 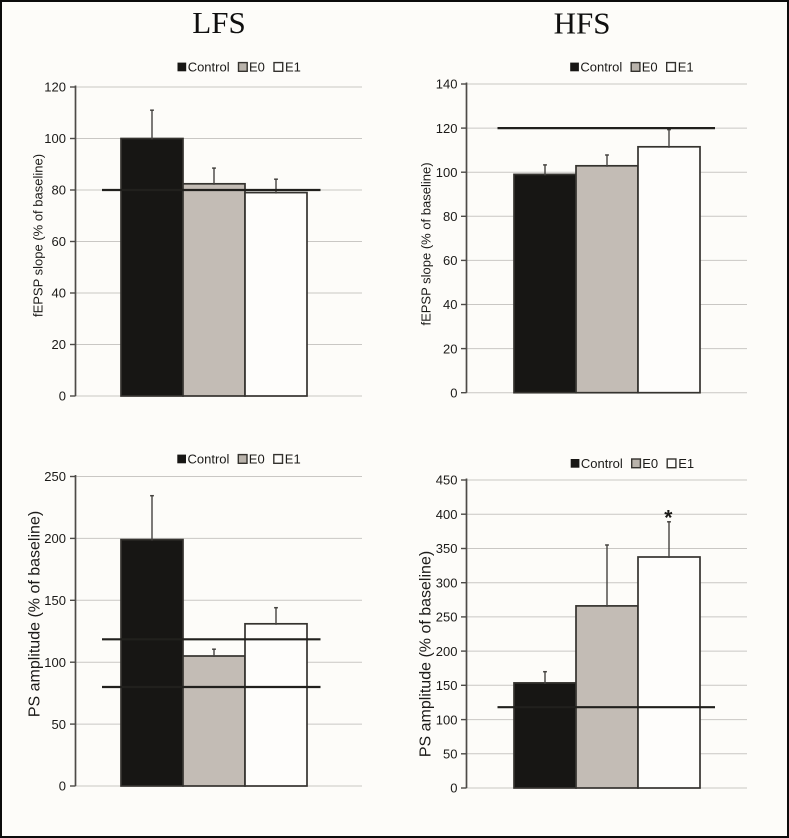 I want to click on svg-text: 300, so click(x=447, y=582).